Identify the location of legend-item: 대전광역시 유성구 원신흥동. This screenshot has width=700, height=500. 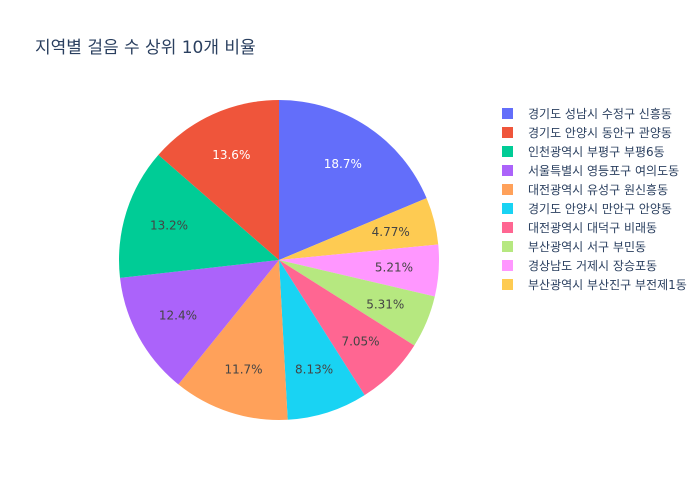
(593, 189).